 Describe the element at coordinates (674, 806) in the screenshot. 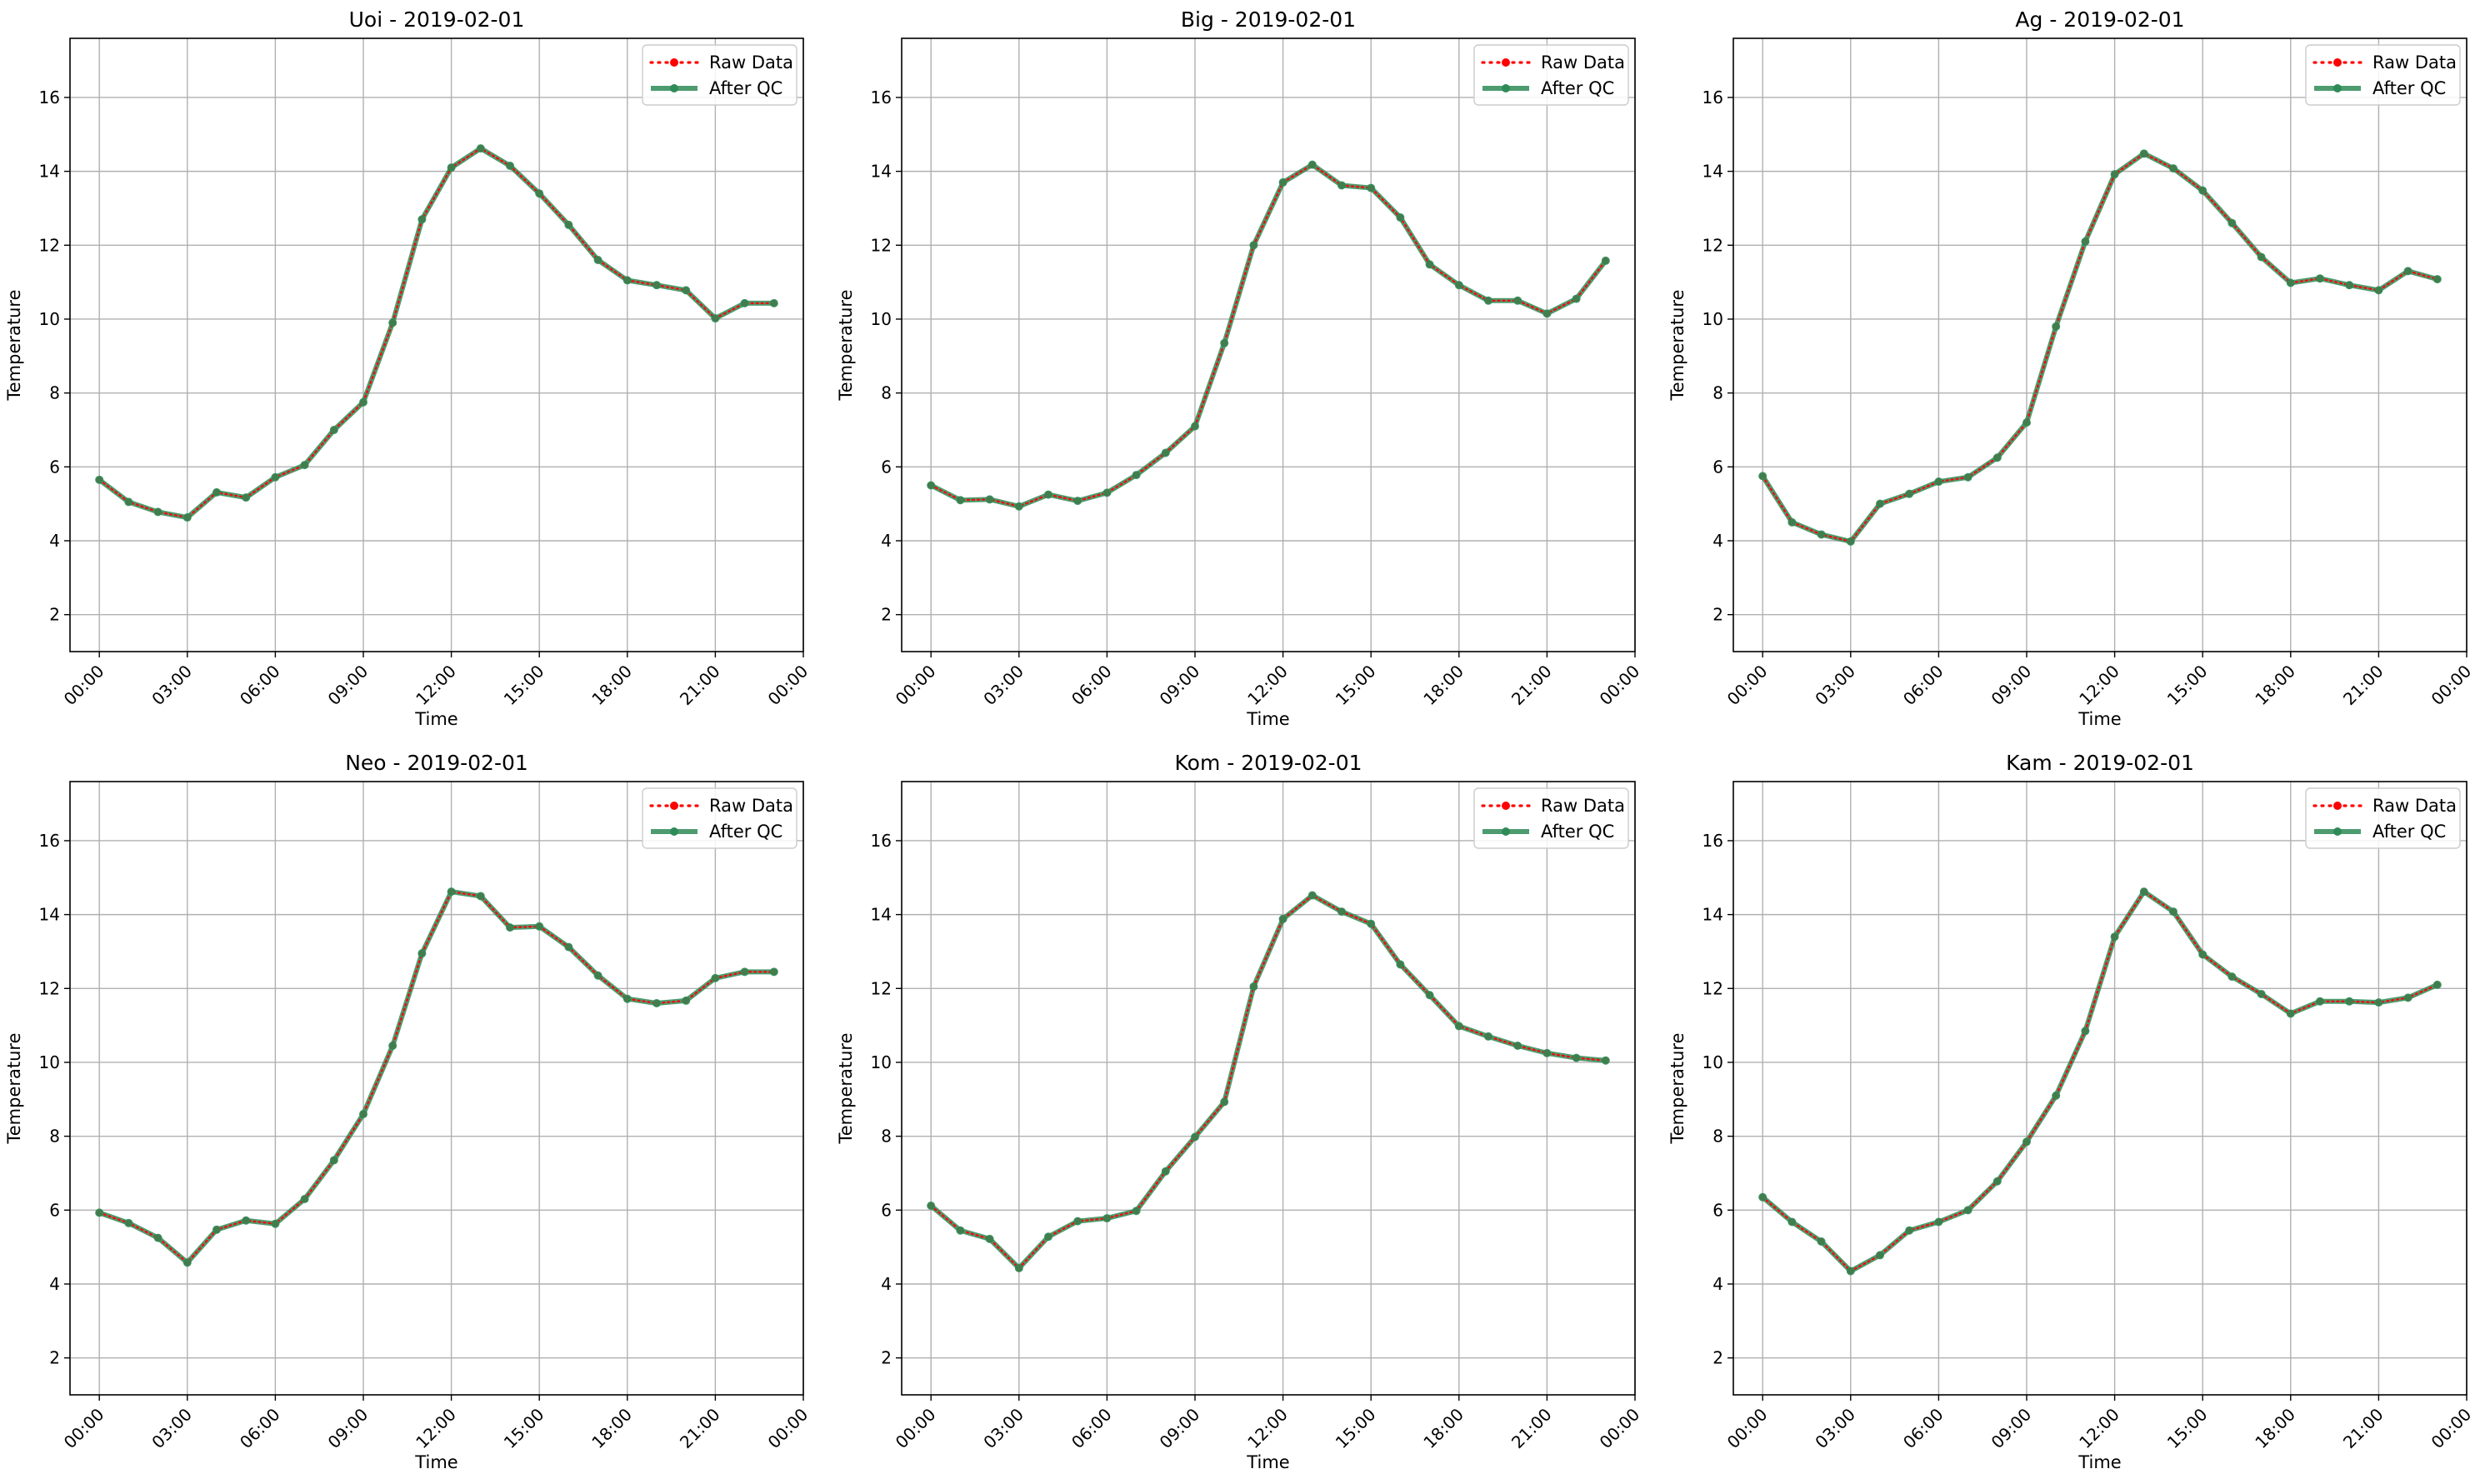

I see `legend-raw-marker` at that location.